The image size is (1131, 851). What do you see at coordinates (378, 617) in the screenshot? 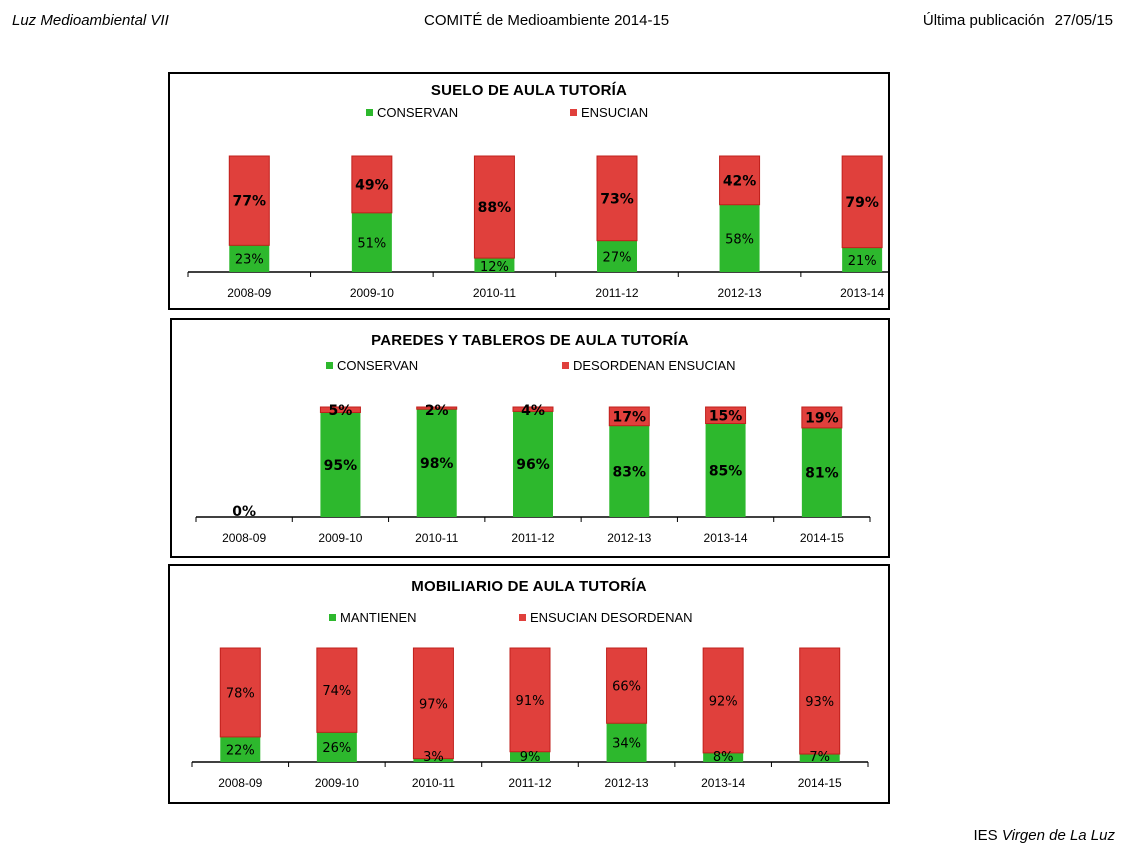
I see `legend-label: MANTIENEN` at bounding box center [378, 617].